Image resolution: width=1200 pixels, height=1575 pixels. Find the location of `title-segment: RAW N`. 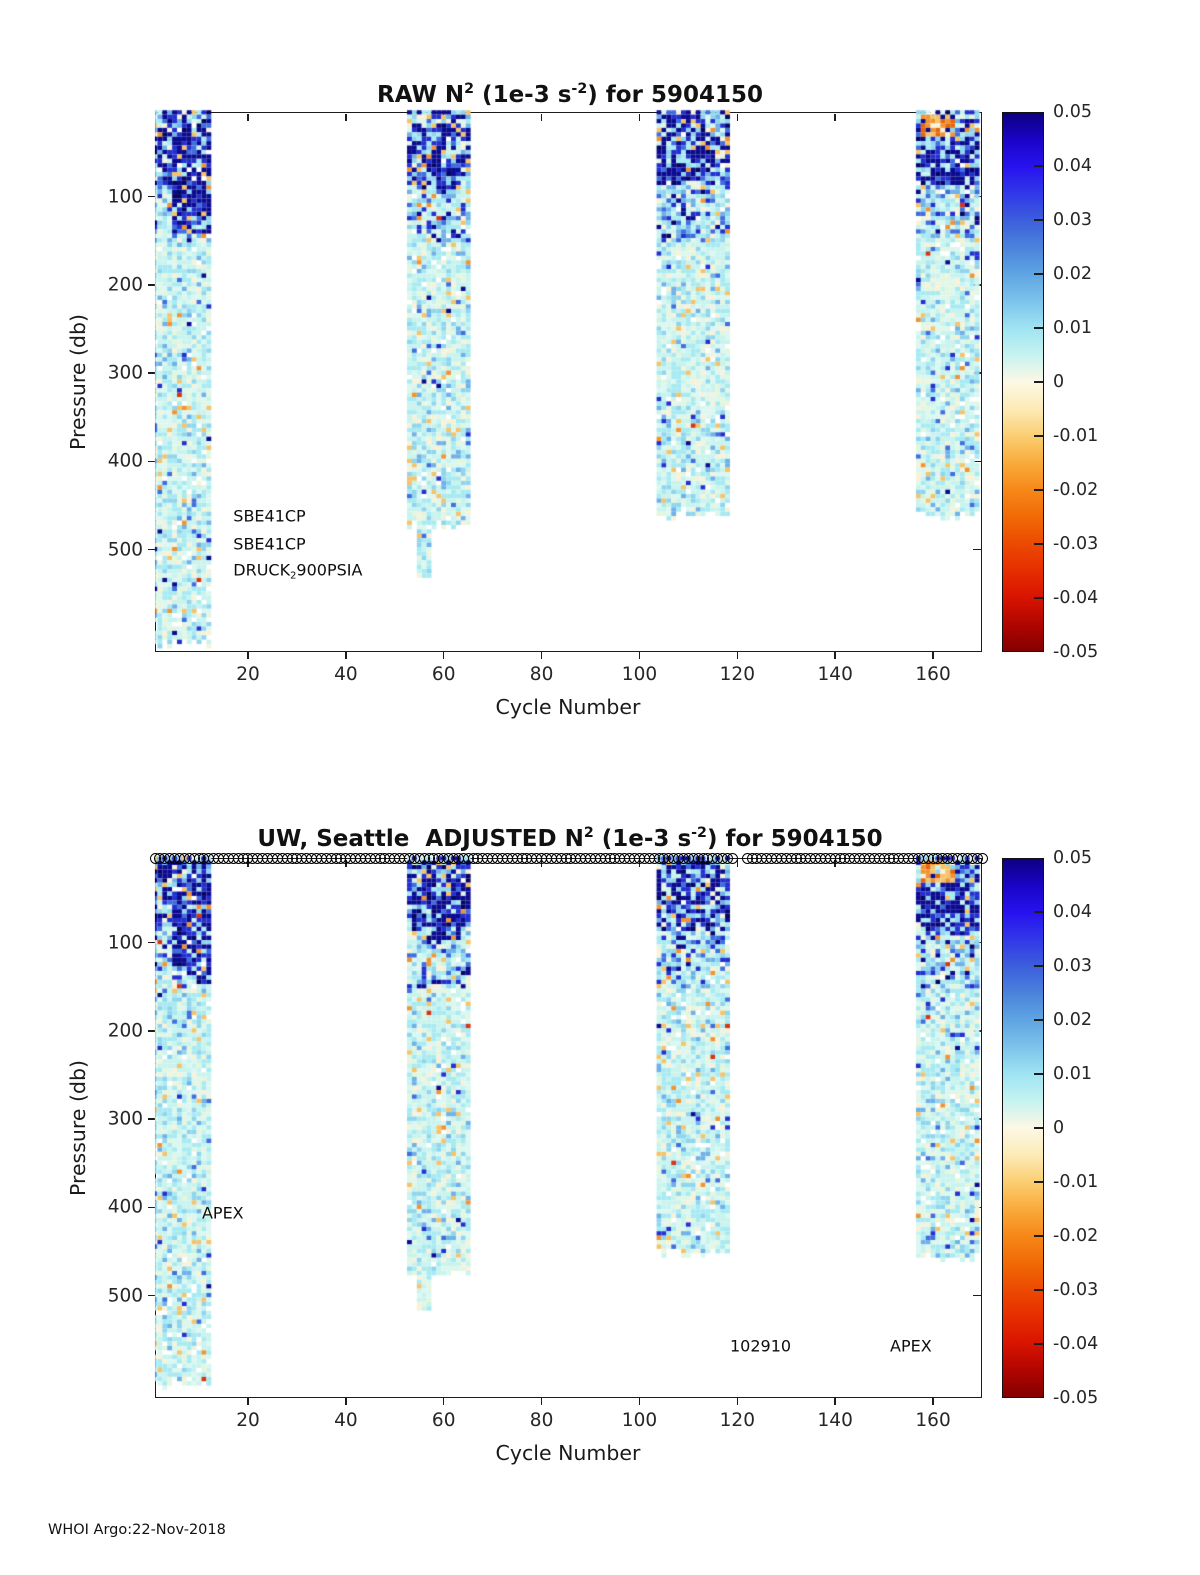

title-segment: RAW N is located at coordinates (421, 95).